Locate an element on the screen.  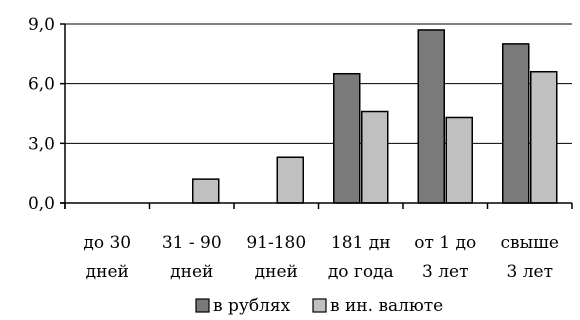
legend-label-1: в ин. валюте is located at coordinates (386, 306).